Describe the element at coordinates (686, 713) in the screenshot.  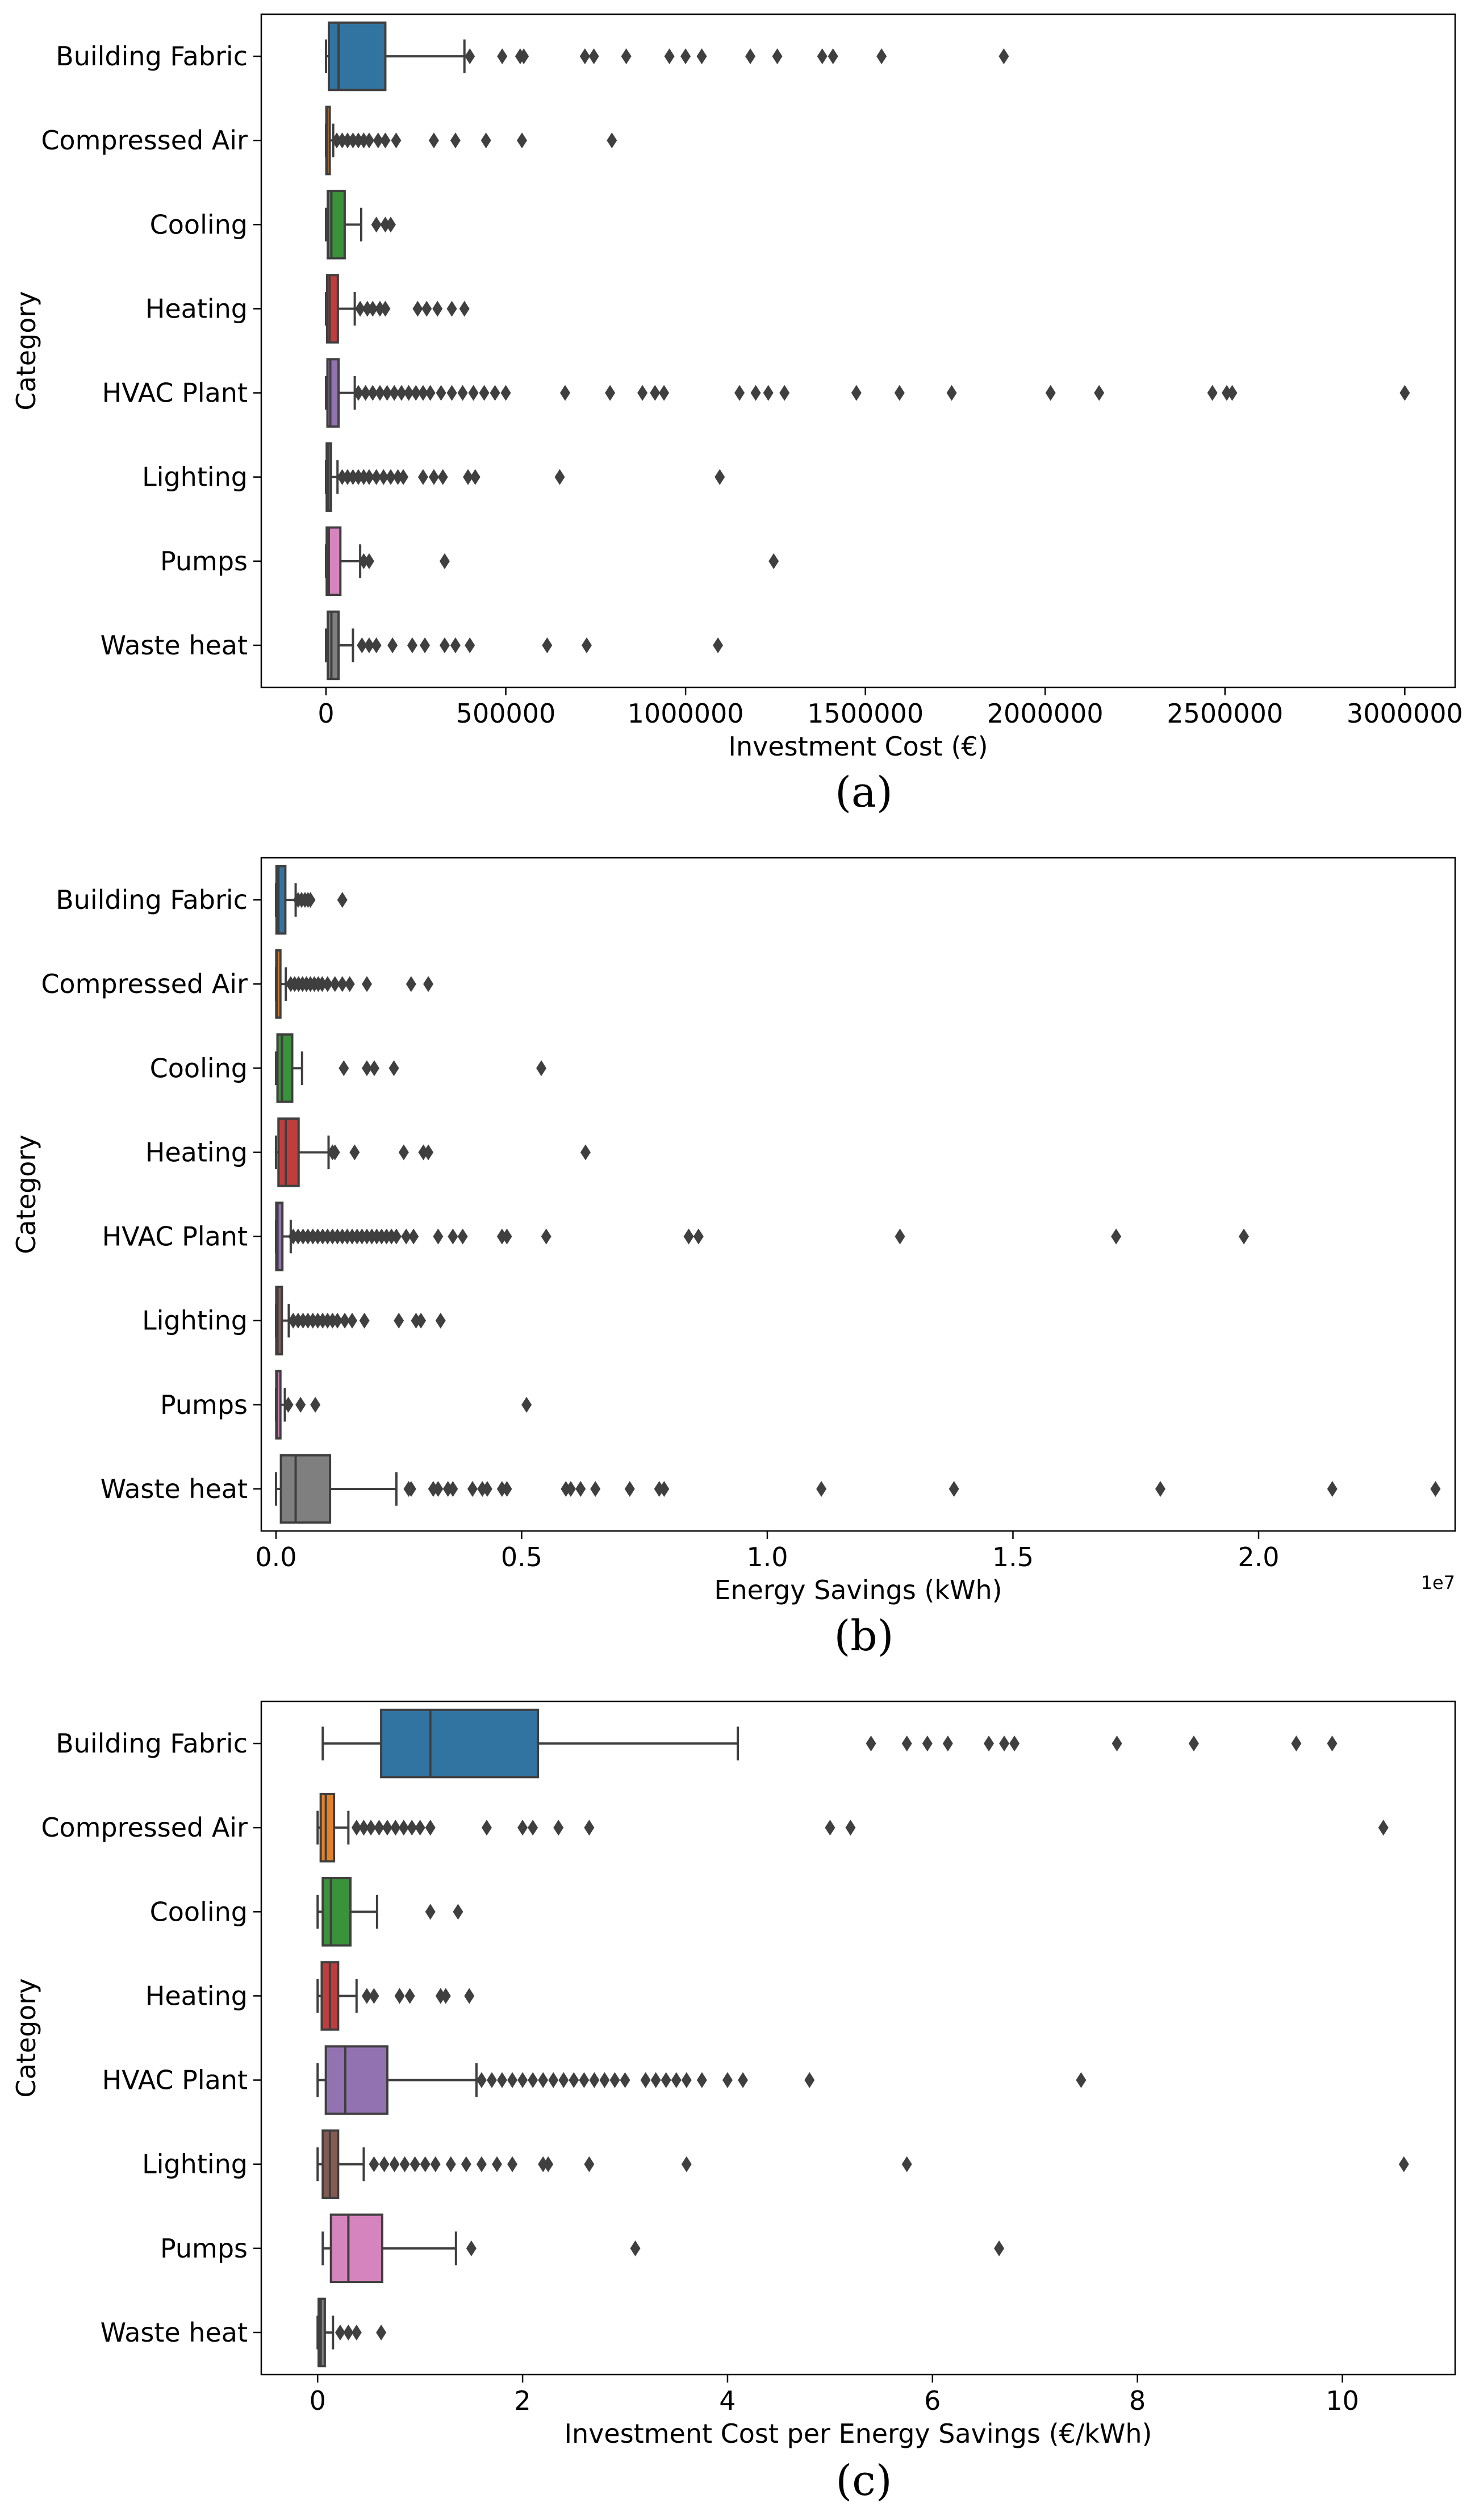
I see `x-tick-label: 1000000` at that location.